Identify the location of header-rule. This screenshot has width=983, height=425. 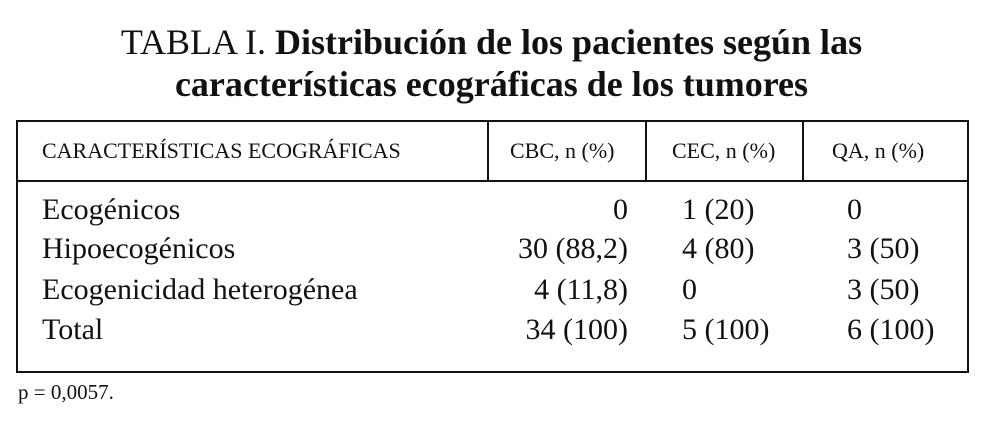
(492, 181).